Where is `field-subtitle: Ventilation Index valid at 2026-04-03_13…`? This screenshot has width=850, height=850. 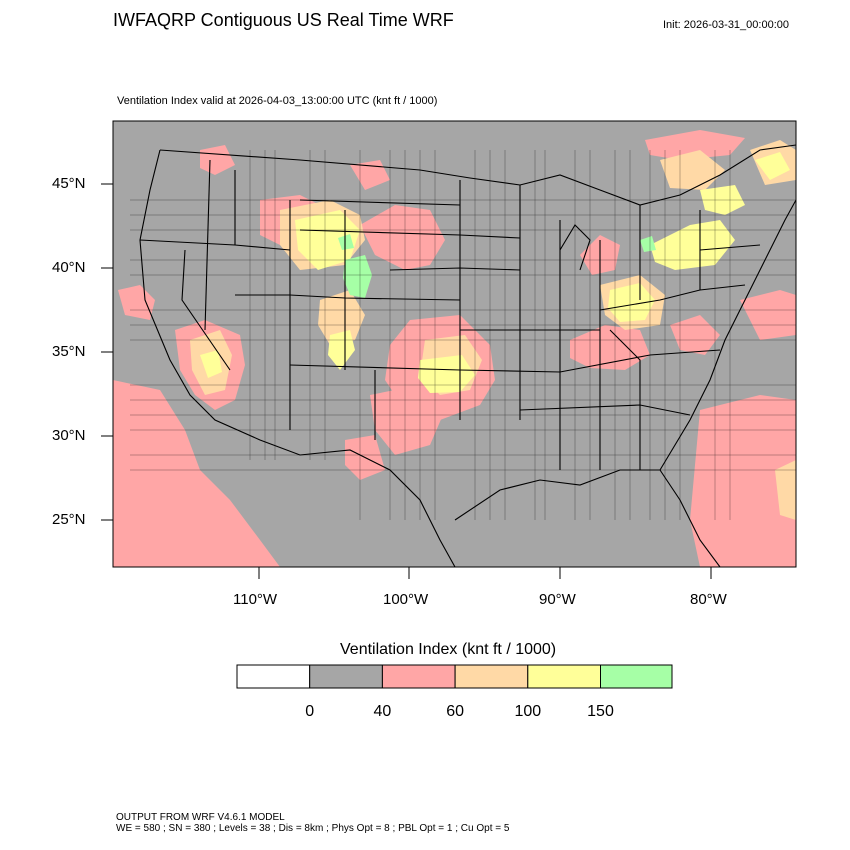
field-subtitle: Ventilation Index valid at 2026-04-03_13… is located at coordinates (277, 101).